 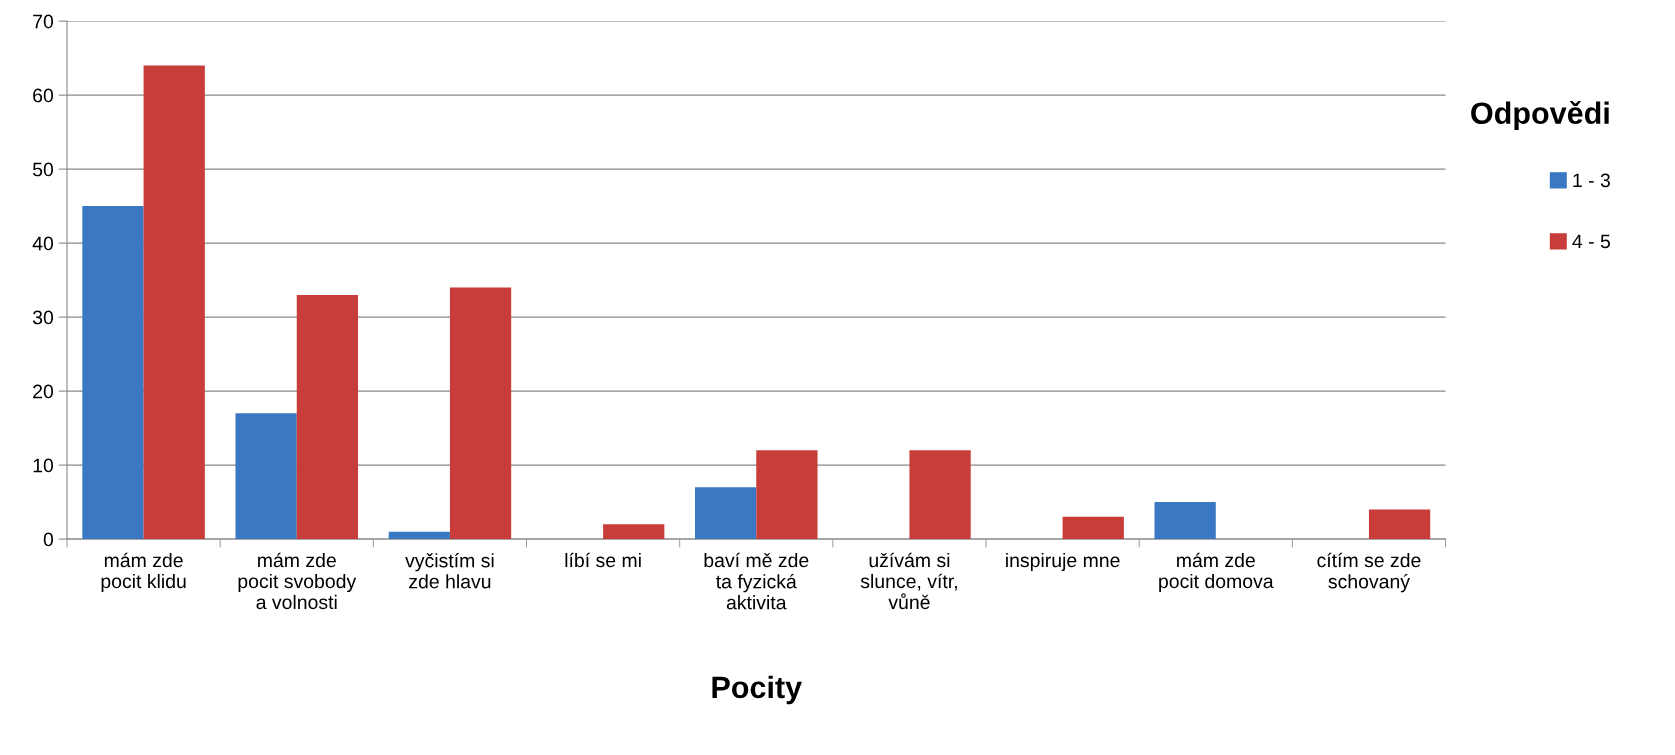 I want to click on x-tick-label: líbí se mi, so click(x=603, y=560).